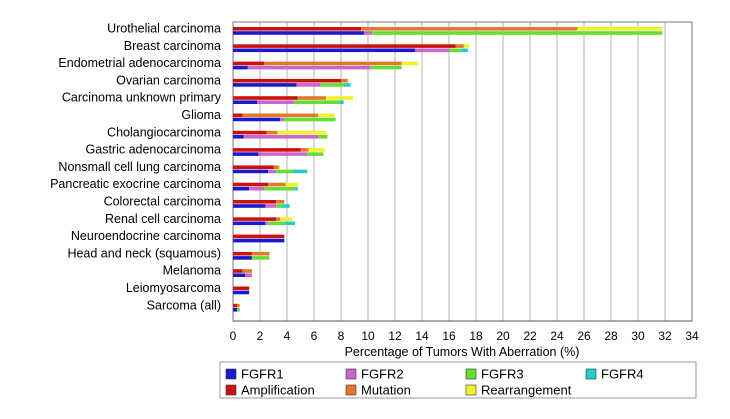  What do you see at coordinates (469, 29) in the screenshot?
I see `bar-mutation-urothelial-carcinoma` at bounding box center [469, 29].